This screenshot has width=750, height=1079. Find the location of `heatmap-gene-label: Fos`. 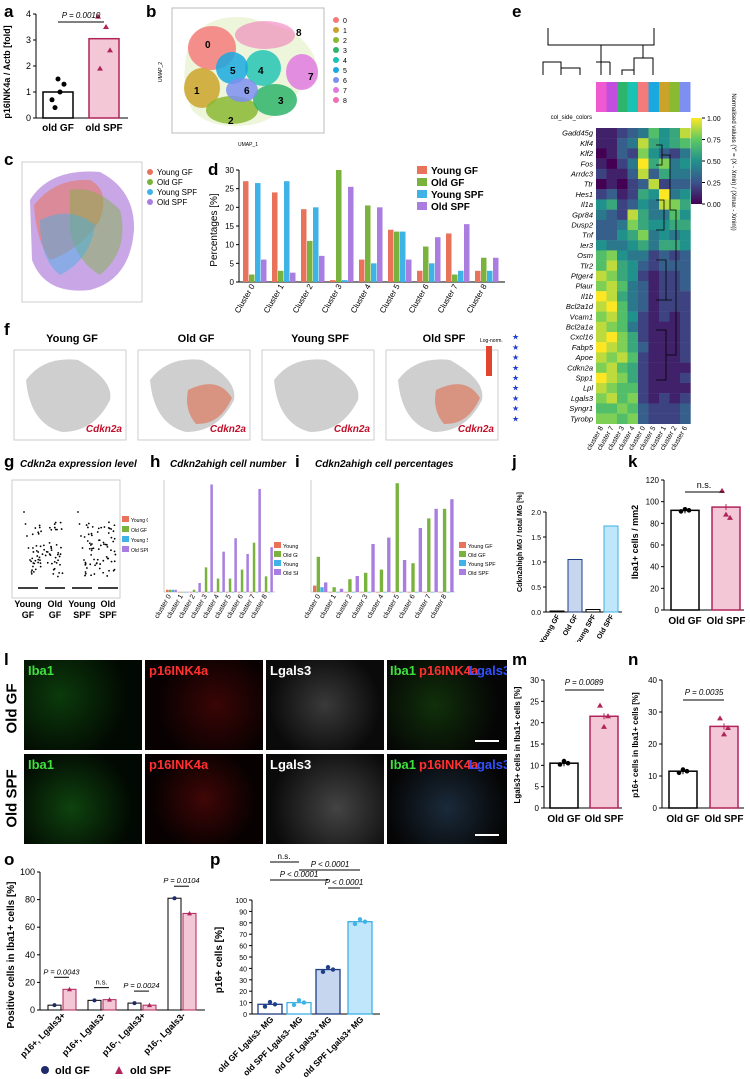

heatmap-gene-label: Fos is located at coordinates (586, 163).